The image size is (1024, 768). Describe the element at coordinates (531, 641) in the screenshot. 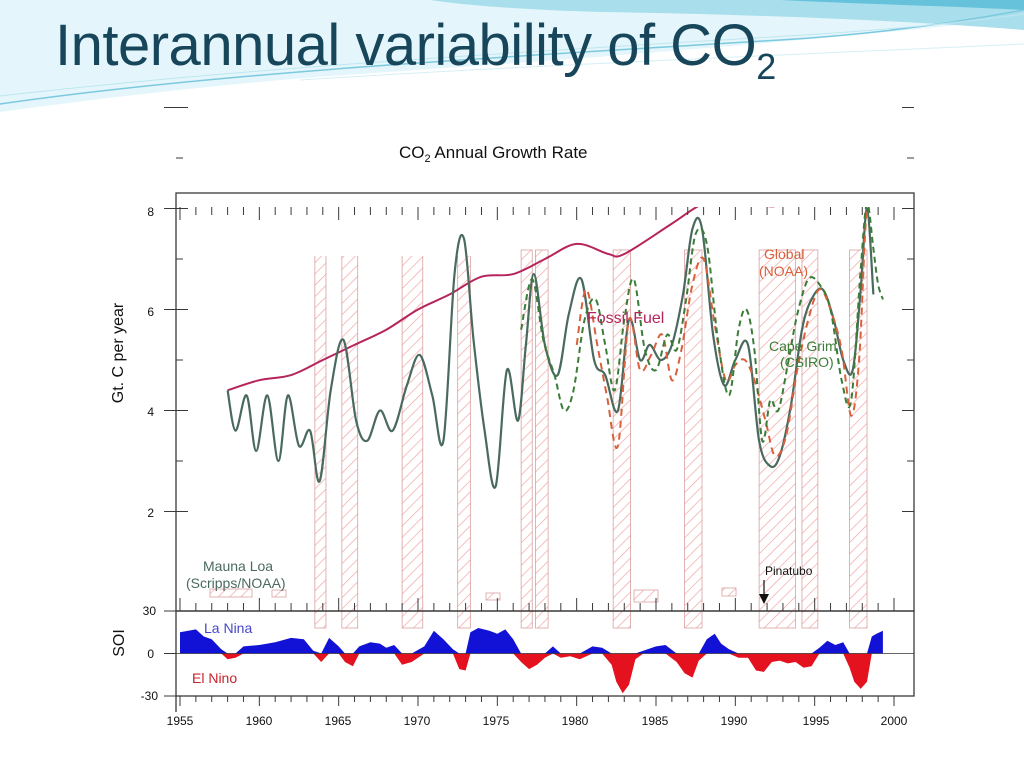

I see `soi-la-nina-area` at that location.